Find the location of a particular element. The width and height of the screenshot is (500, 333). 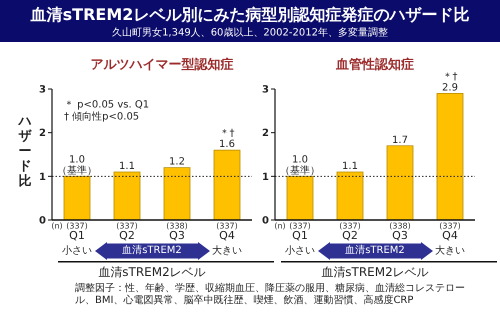

data-label: 1.7 is located at coordinates (400, 140).